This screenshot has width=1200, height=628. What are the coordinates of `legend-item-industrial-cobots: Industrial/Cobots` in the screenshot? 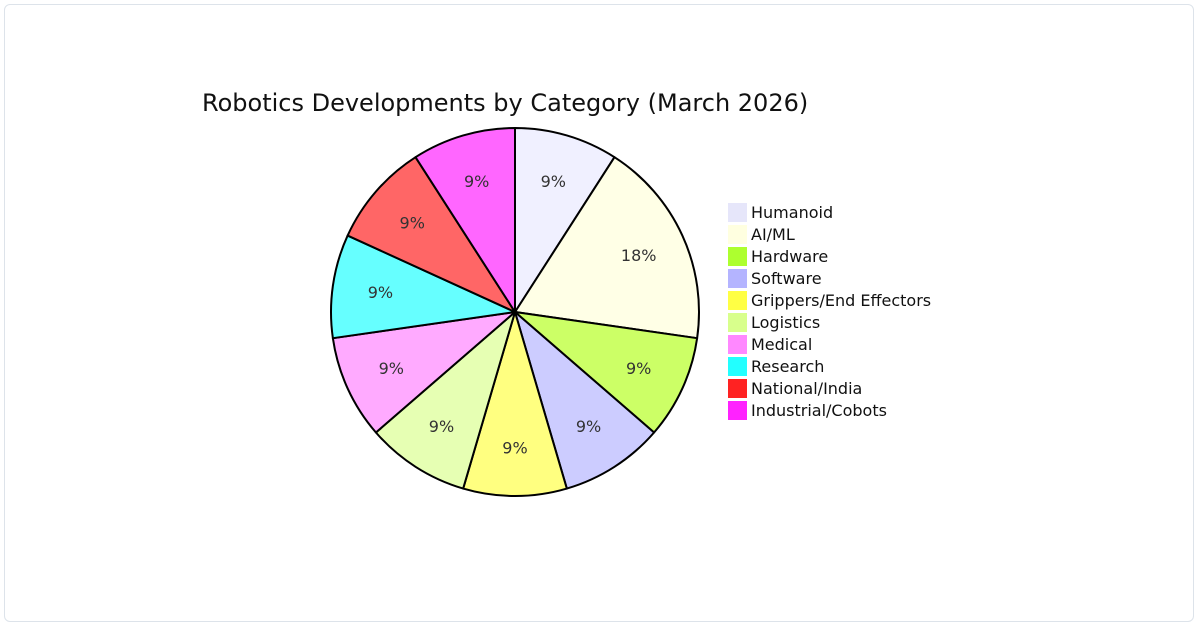 It's located at (829, 410).